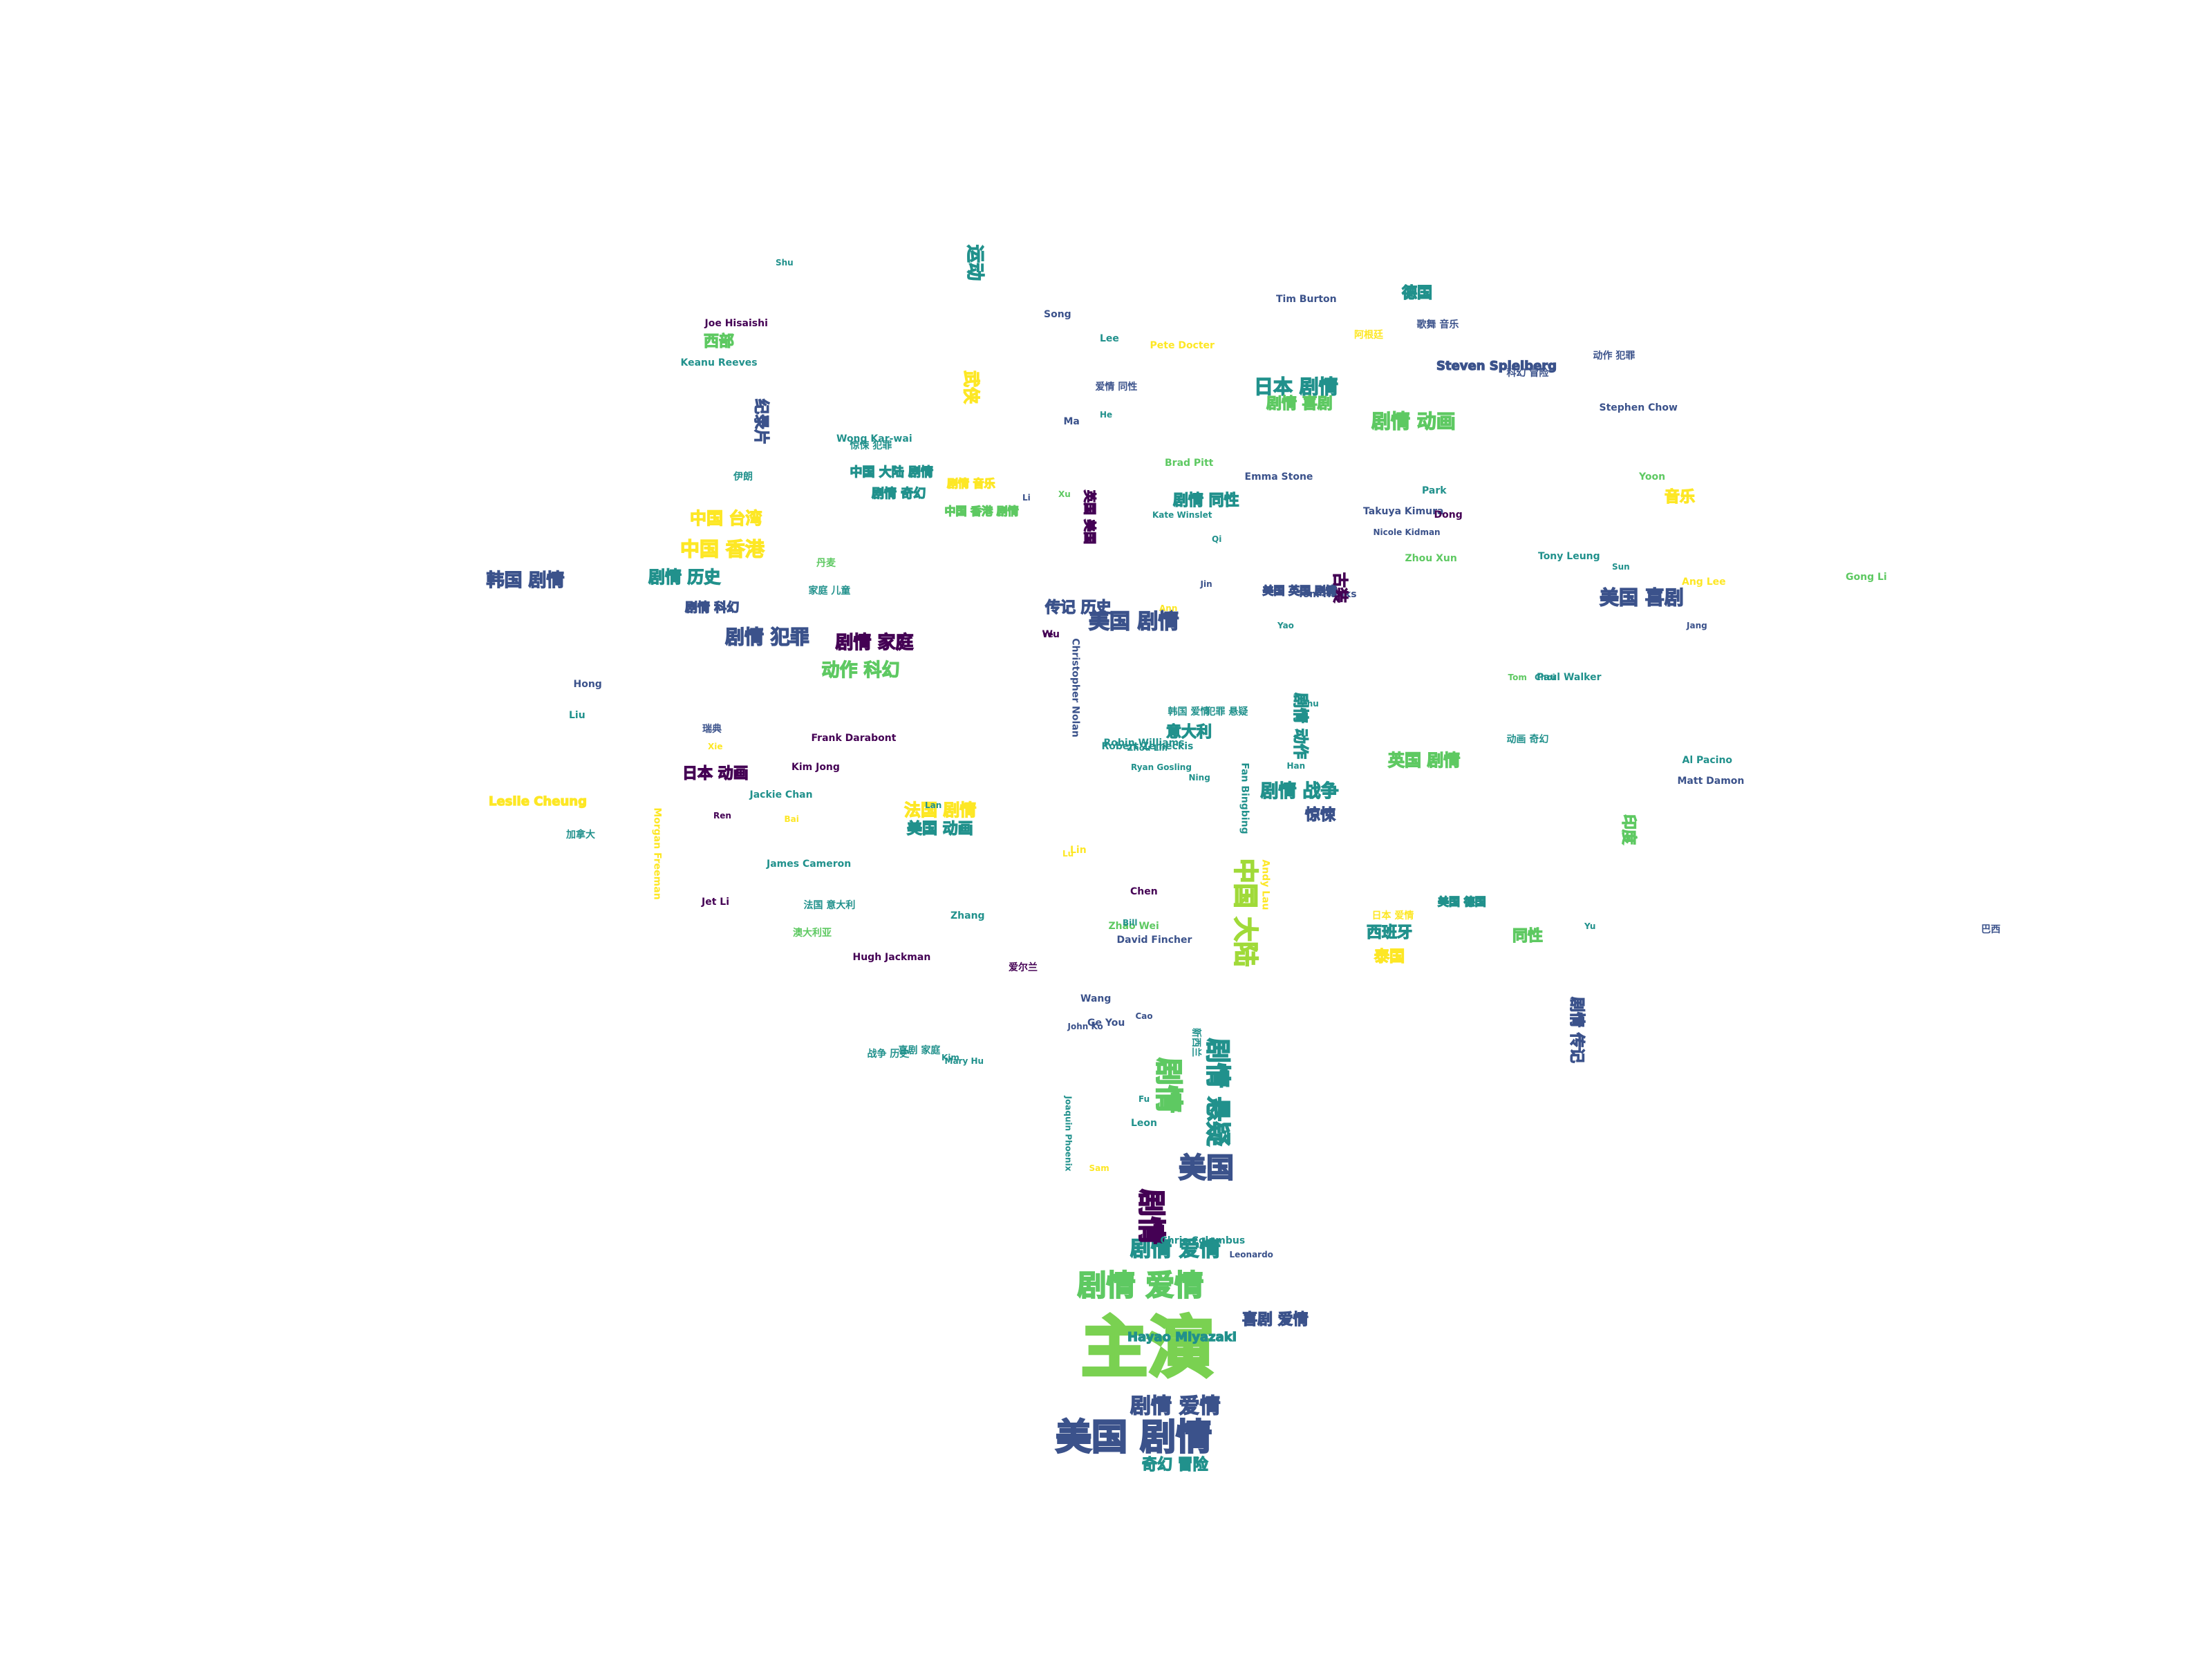 Image resolution: width=2212 pixels, height=1659 pixels. I want to click on word-cloud-word: 犯罪 悬疑, so click(1227, 712).